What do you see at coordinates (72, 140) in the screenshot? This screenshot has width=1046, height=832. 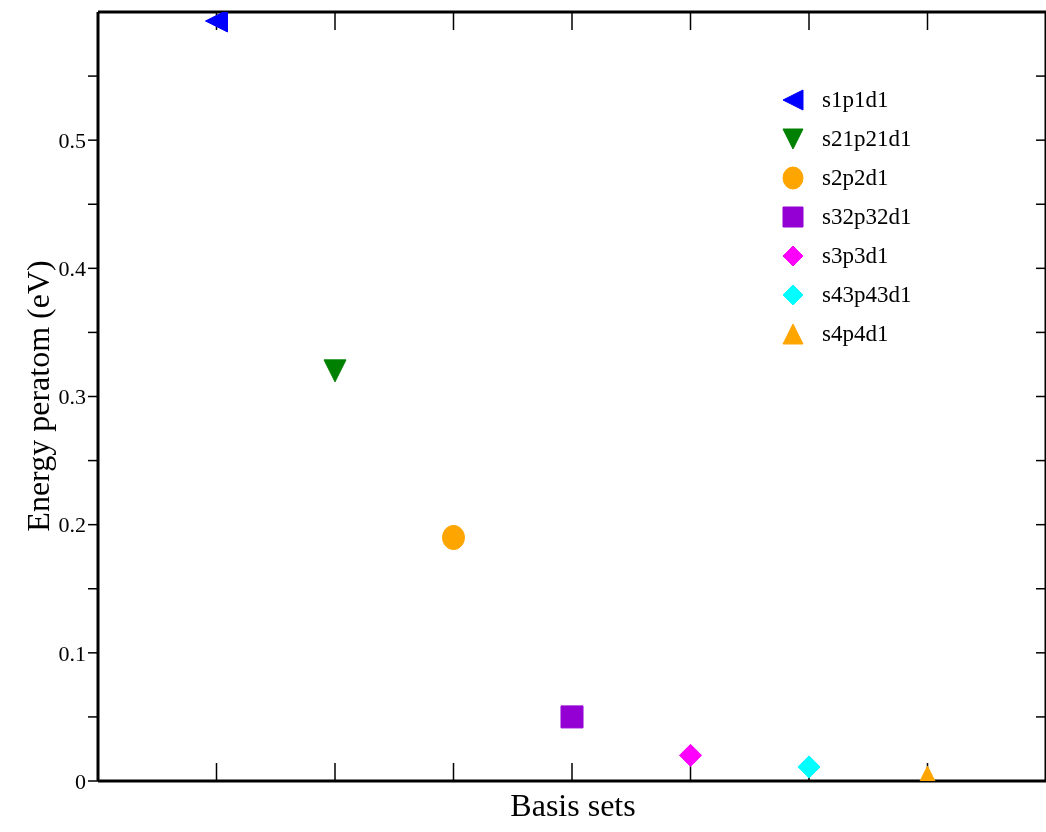 I see `y-tick-label: 0.5` at bounding box center [72, 140].